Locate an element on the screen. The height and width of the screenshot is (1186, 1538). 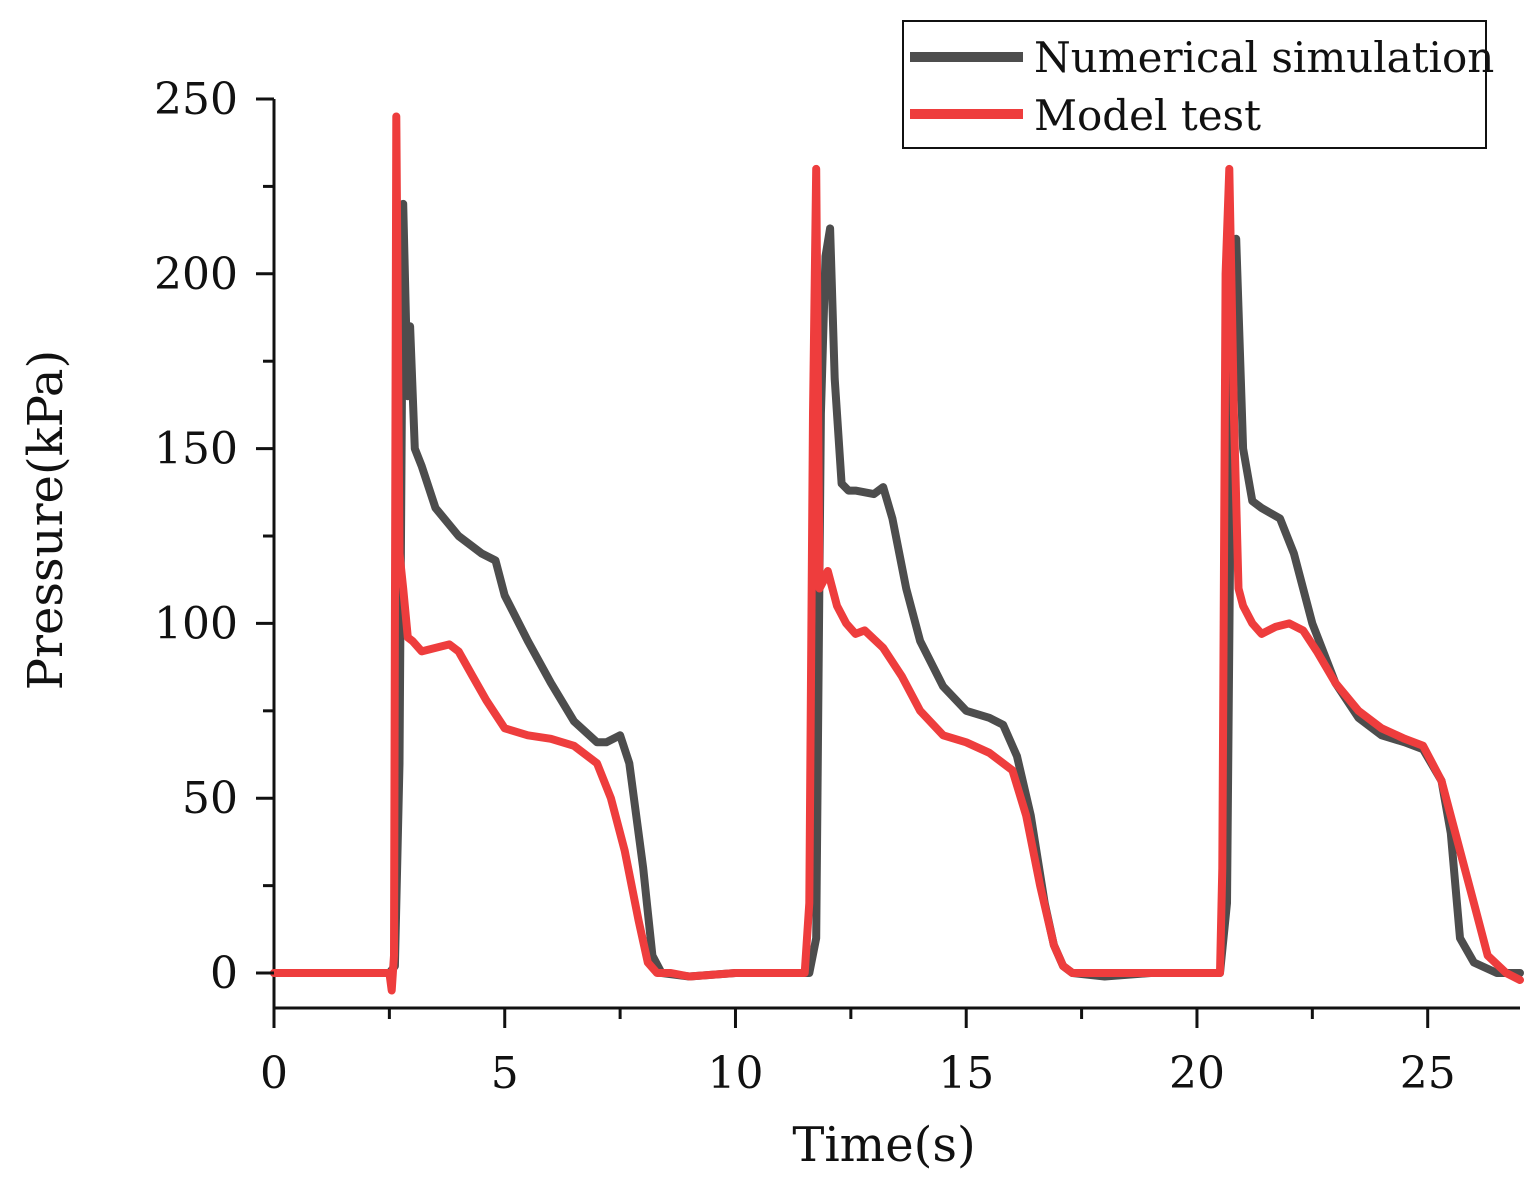
y-tick-label: 100 is located at coordinates (196, 623).